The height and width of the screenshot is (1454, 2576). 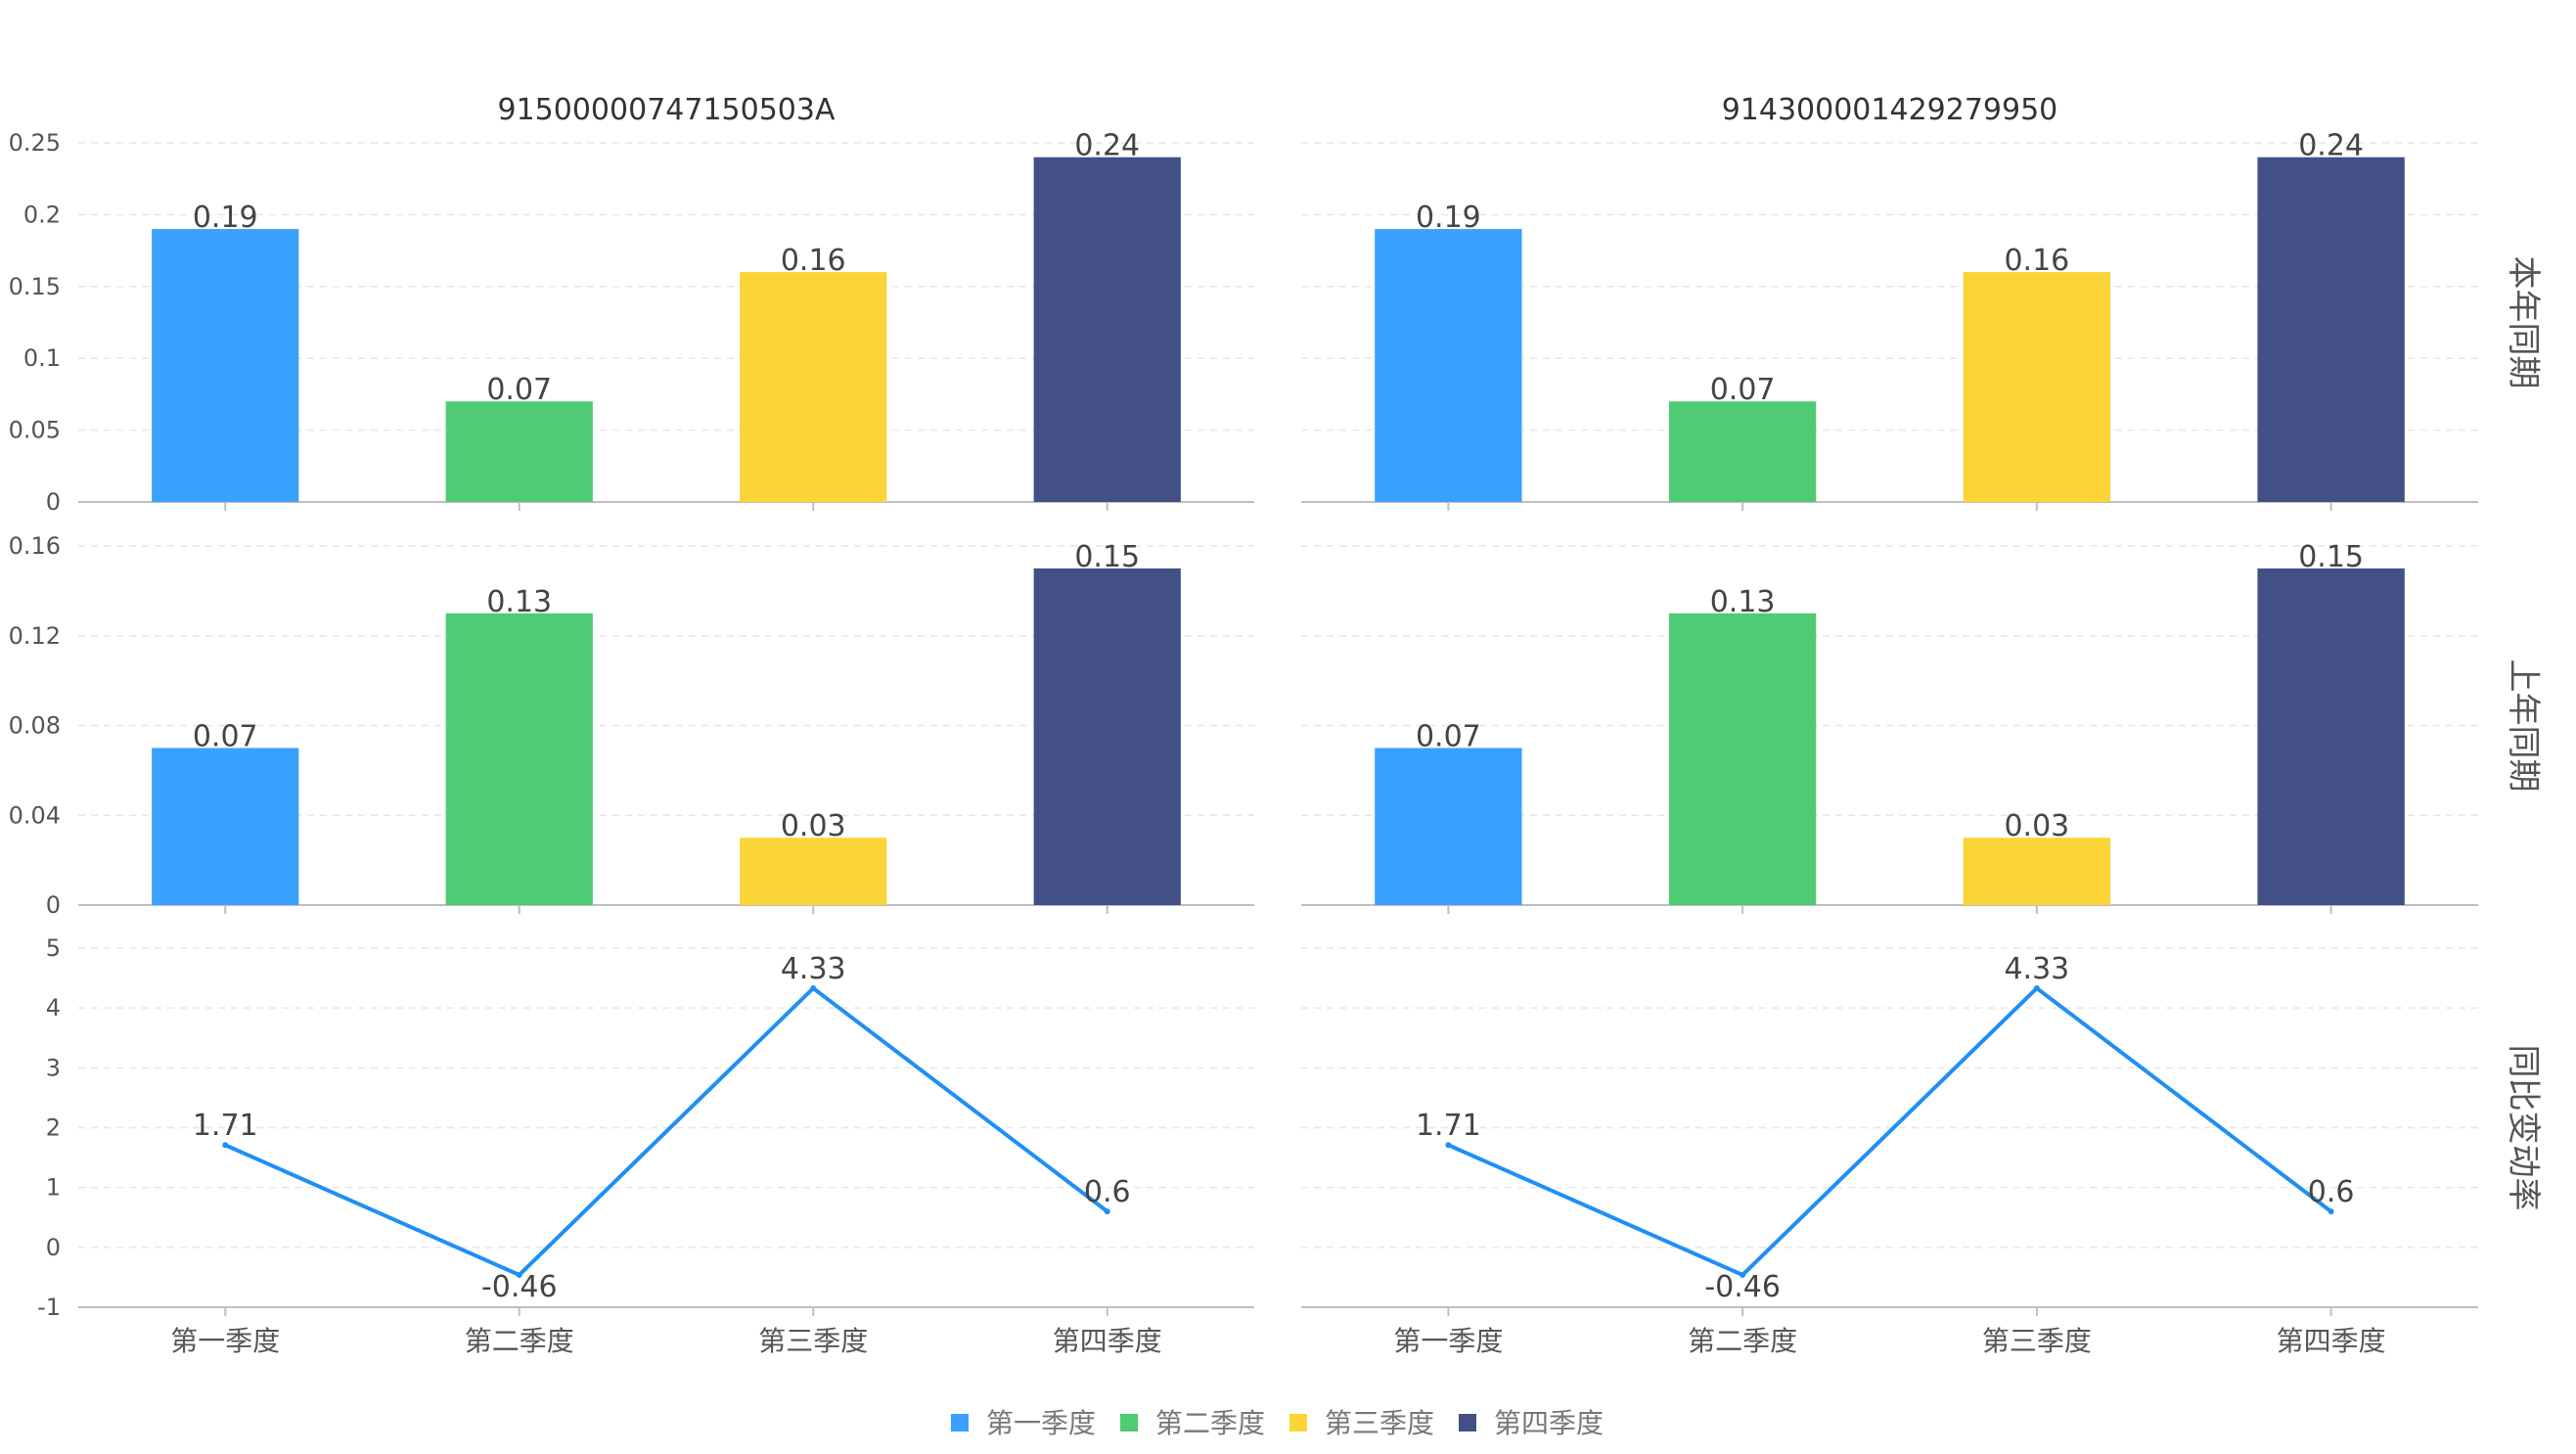 What do you see at coordinates (53, 1008) in the screenshot?
I see `y-tick-label: 4` at bounding box center [53, 1008].